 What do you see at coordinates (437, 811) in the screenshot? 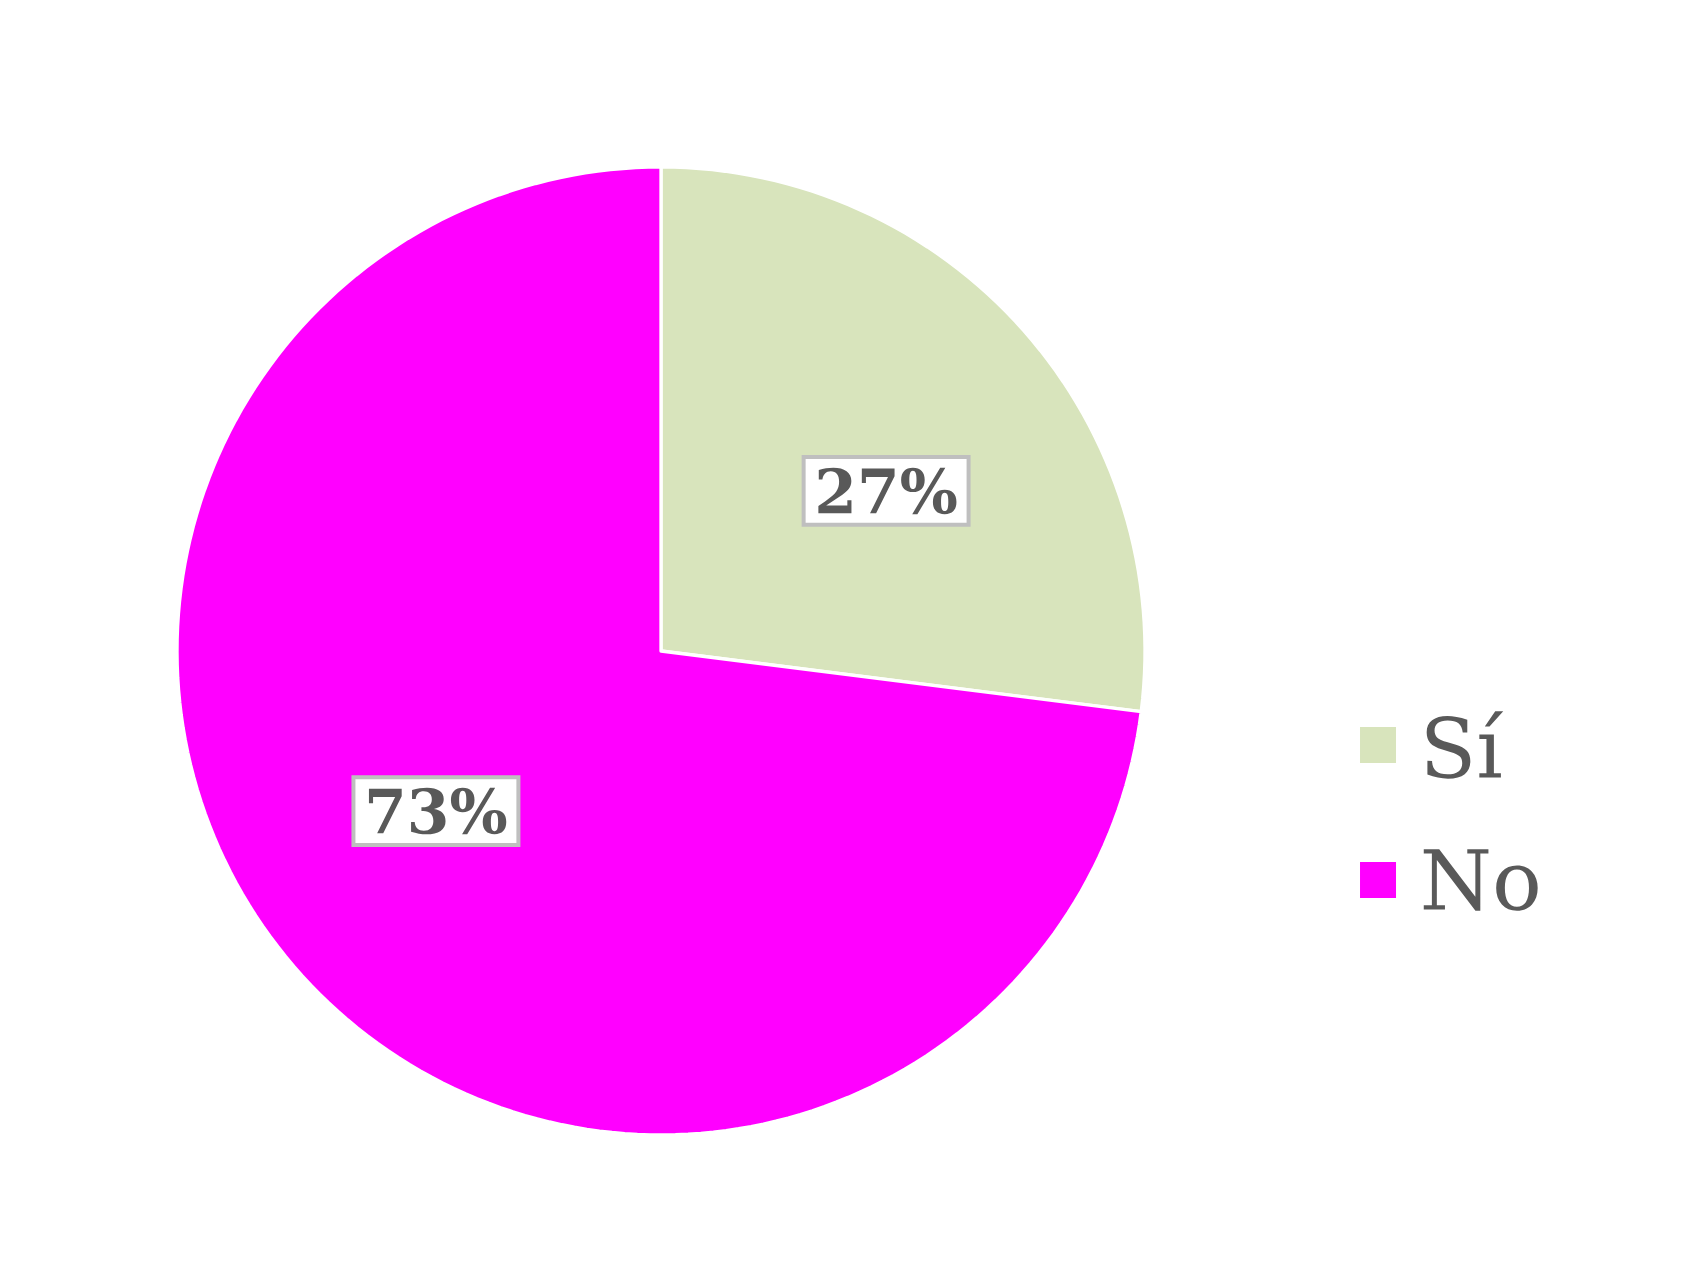
I see `data-label: 73%` at bounding box center [437, 811].